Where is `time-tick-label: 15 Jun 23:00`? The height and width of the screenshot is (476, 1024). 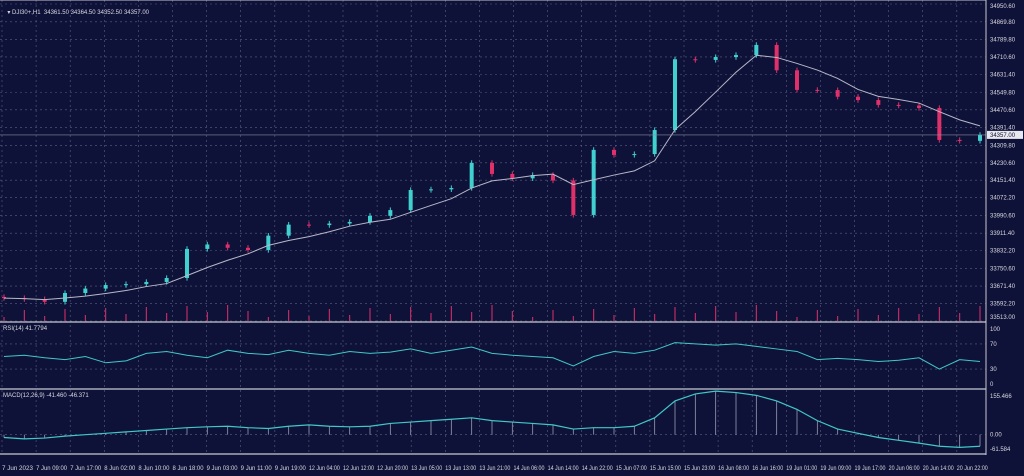
time-tick-label: 15 Jun 23:00 is located at coordinates (700, 469).